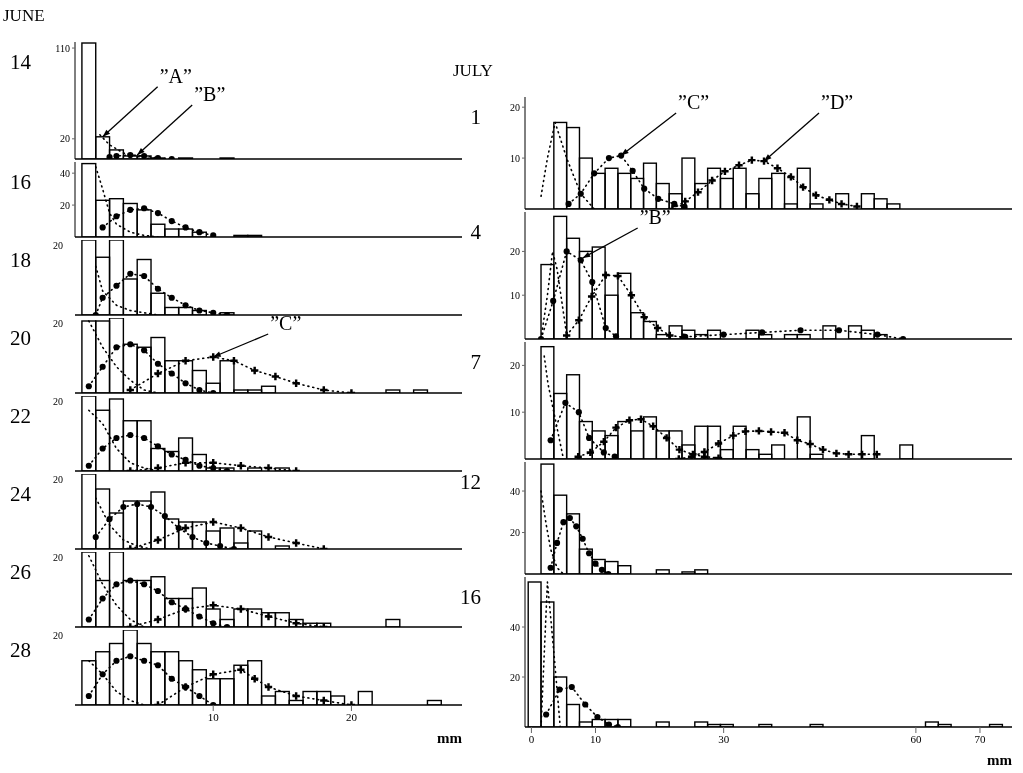 This screenshot has width=1023, height=773. I want to click on chart-title: 18, so click(20, 260).